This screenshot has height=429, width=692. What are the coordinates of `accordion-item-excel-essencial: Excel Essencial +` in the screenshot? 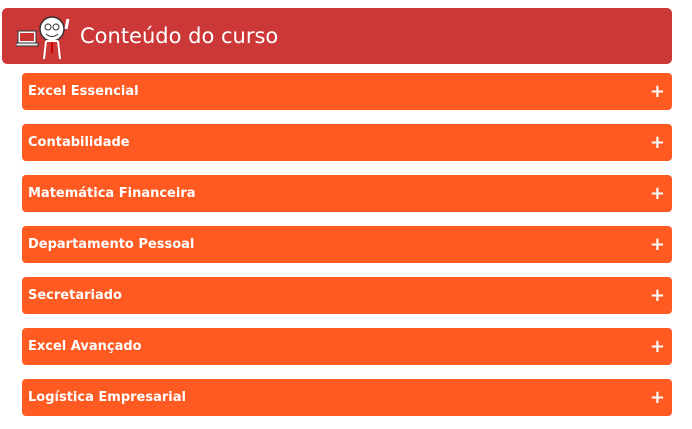 It's located at (347, 91).